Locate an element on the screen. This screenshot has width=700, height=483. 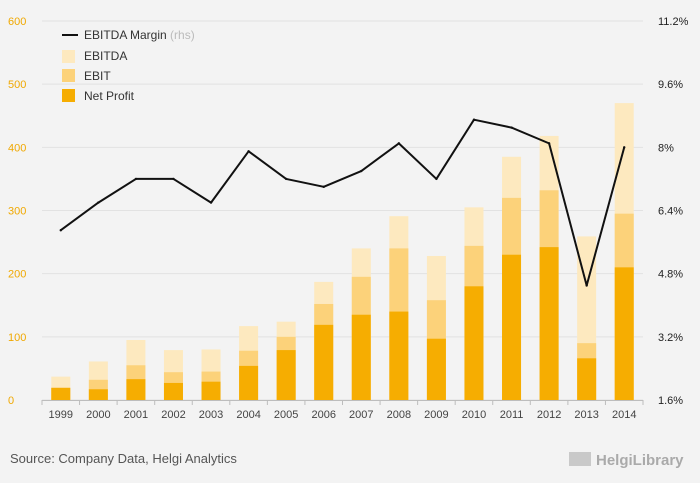
legend-line-label: EBITDA Margin (rhs) is located at coordinates (139, 35).